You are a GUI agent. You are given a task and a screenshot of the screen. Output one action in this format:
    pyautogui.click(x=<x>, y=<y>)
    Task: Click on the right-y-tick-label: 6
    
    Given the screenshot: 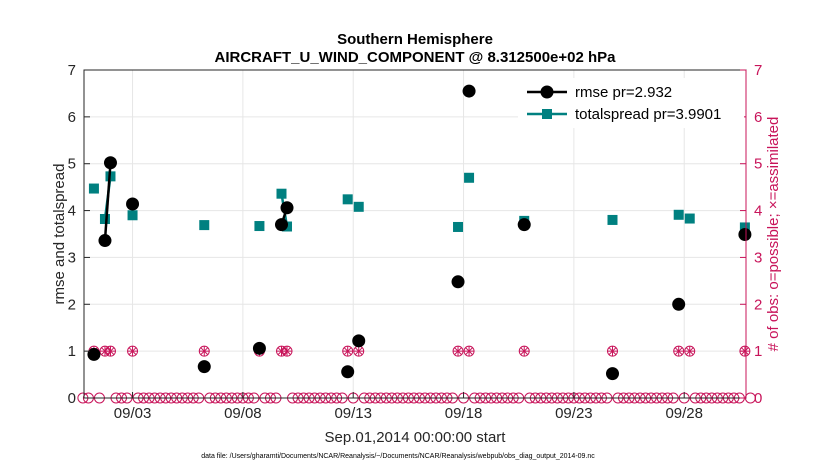 What is the action you would take?
    pyautogui.click(x=758, y=117)
    